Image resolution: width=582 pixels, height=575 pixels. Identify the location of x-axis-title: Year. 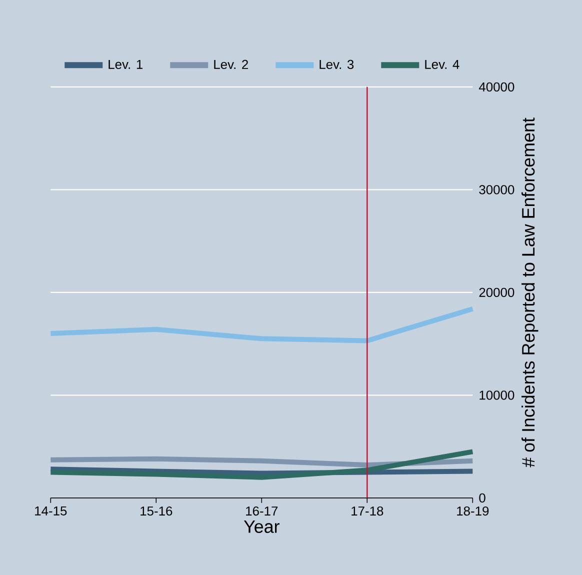
(262, 526).